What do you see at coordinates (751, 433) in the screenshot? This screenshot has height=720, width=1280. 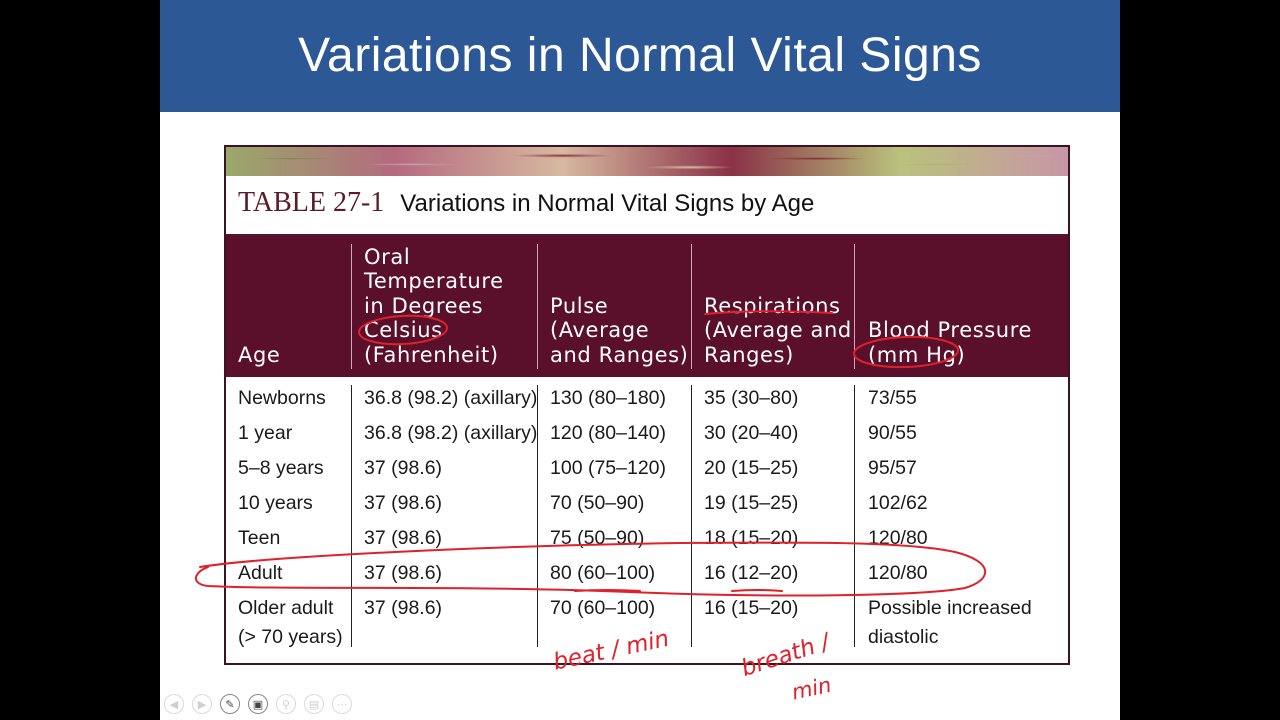 I see `respirations-cell: 30 (20–40)` at bounding box center [751, 433].